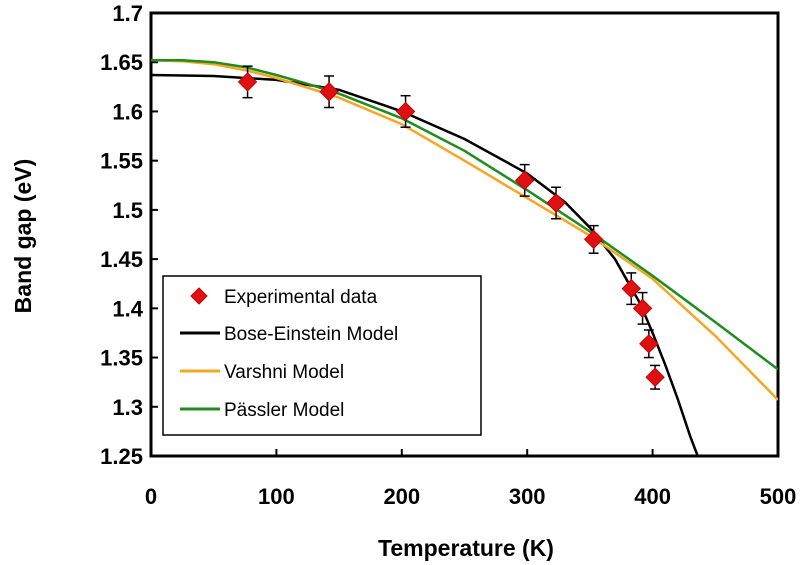 This screenshot has height=565, width=806. Describe the element at coordinates (127, 308) in the screenshot. I see `y-tick-label: 1.4` at that location.